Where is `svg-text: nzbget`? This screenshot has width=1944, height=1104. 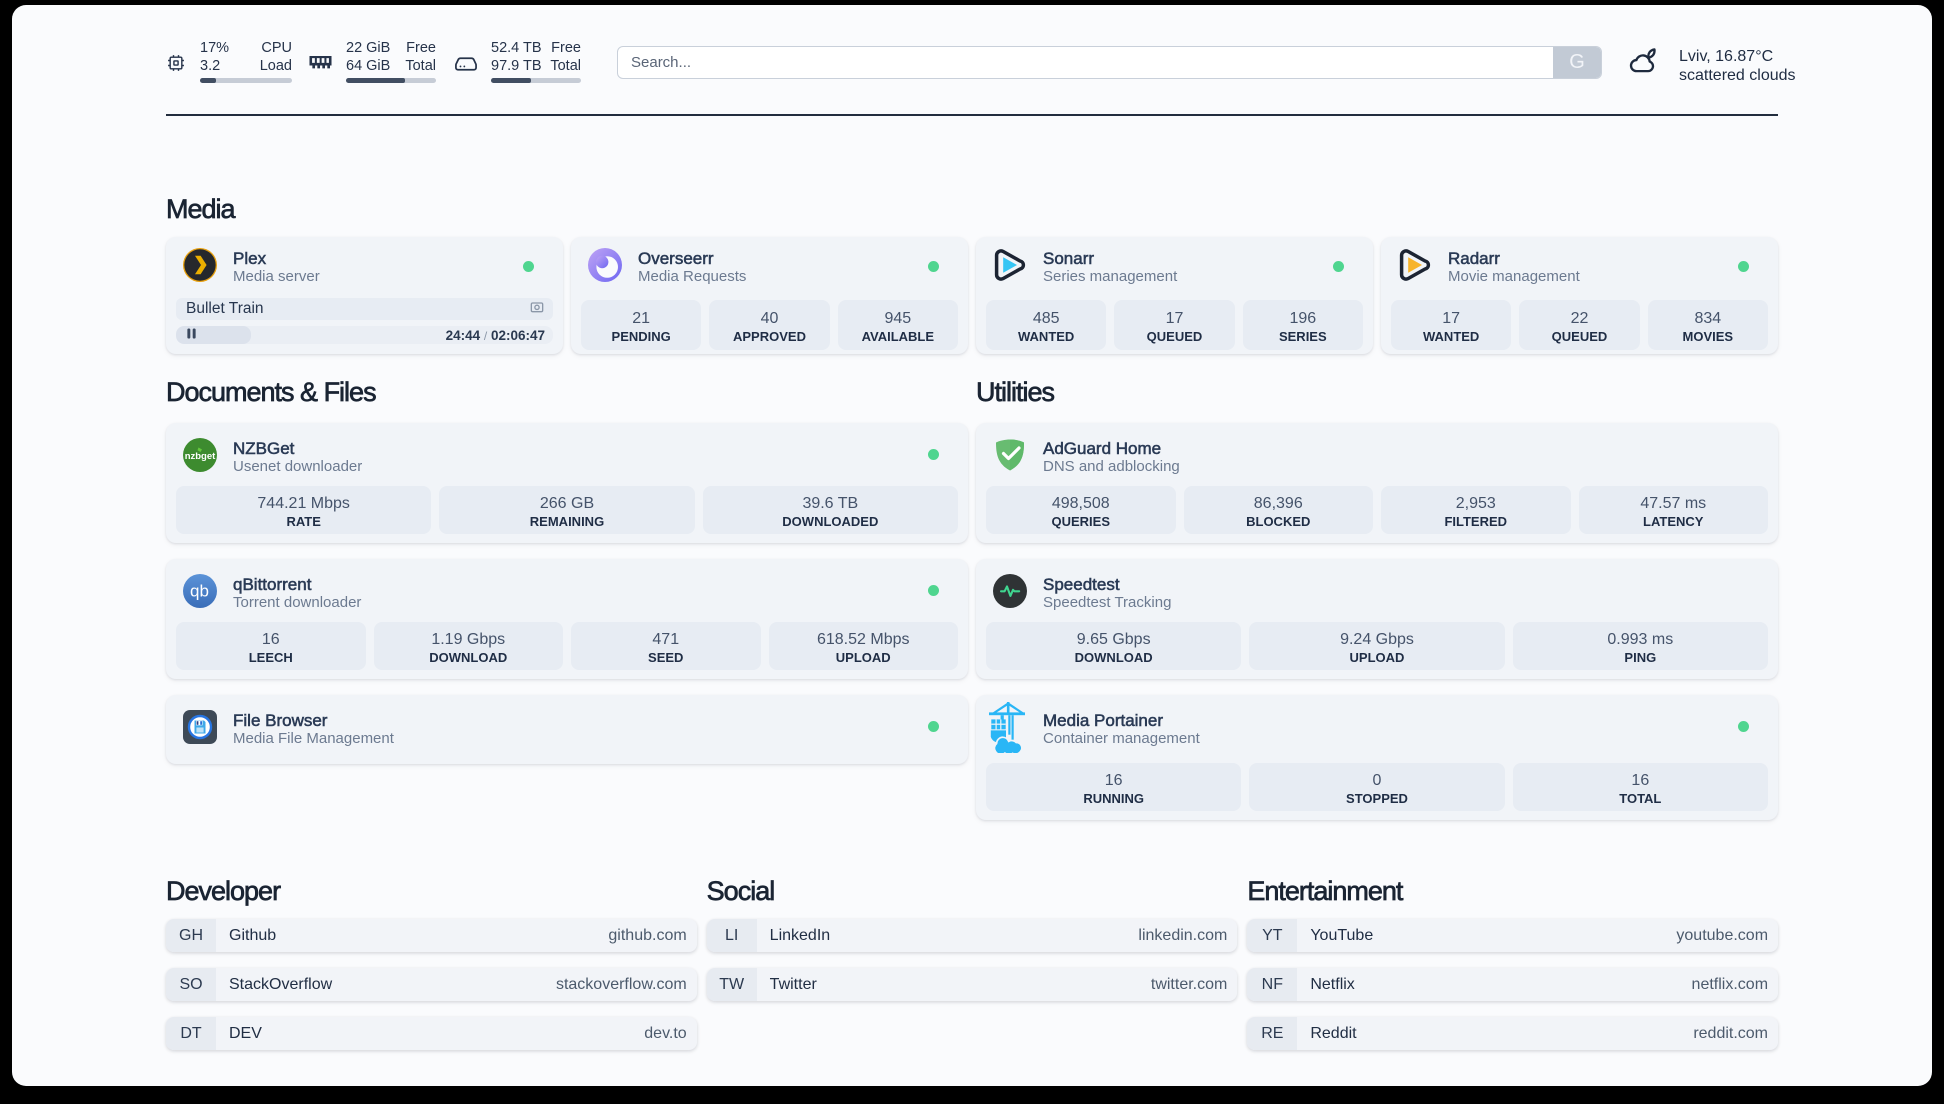 svg-text: nzbget is located at coordinates (200, 456).